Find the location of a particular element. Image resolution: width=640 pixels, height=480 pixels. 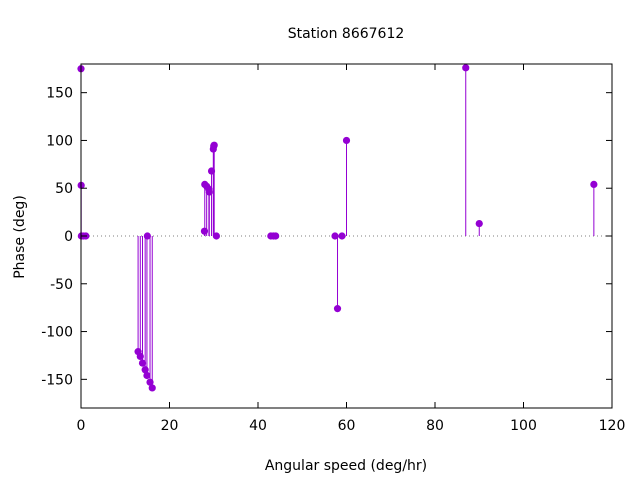

y-tick-label: -100 is located at coordinates (57, 333).